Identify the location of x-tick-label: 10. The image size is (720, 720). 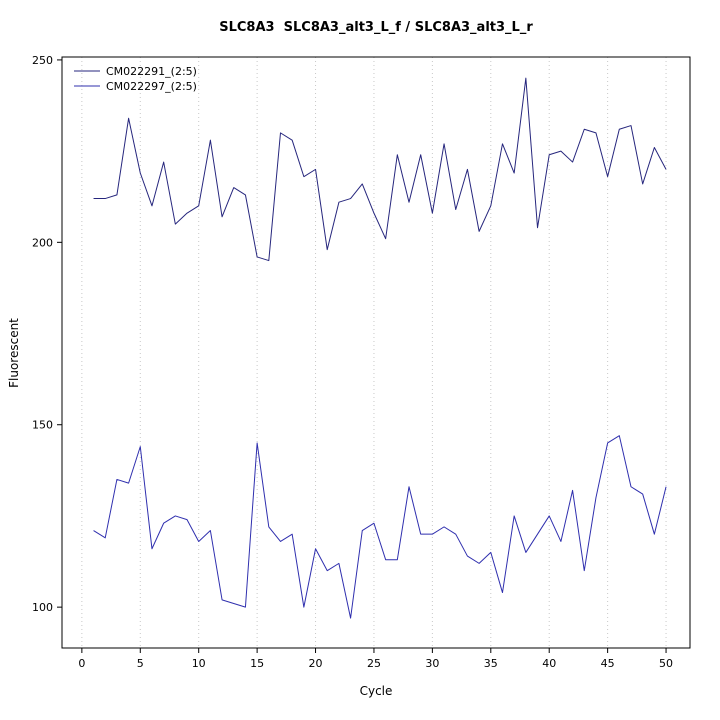
(199, 663).